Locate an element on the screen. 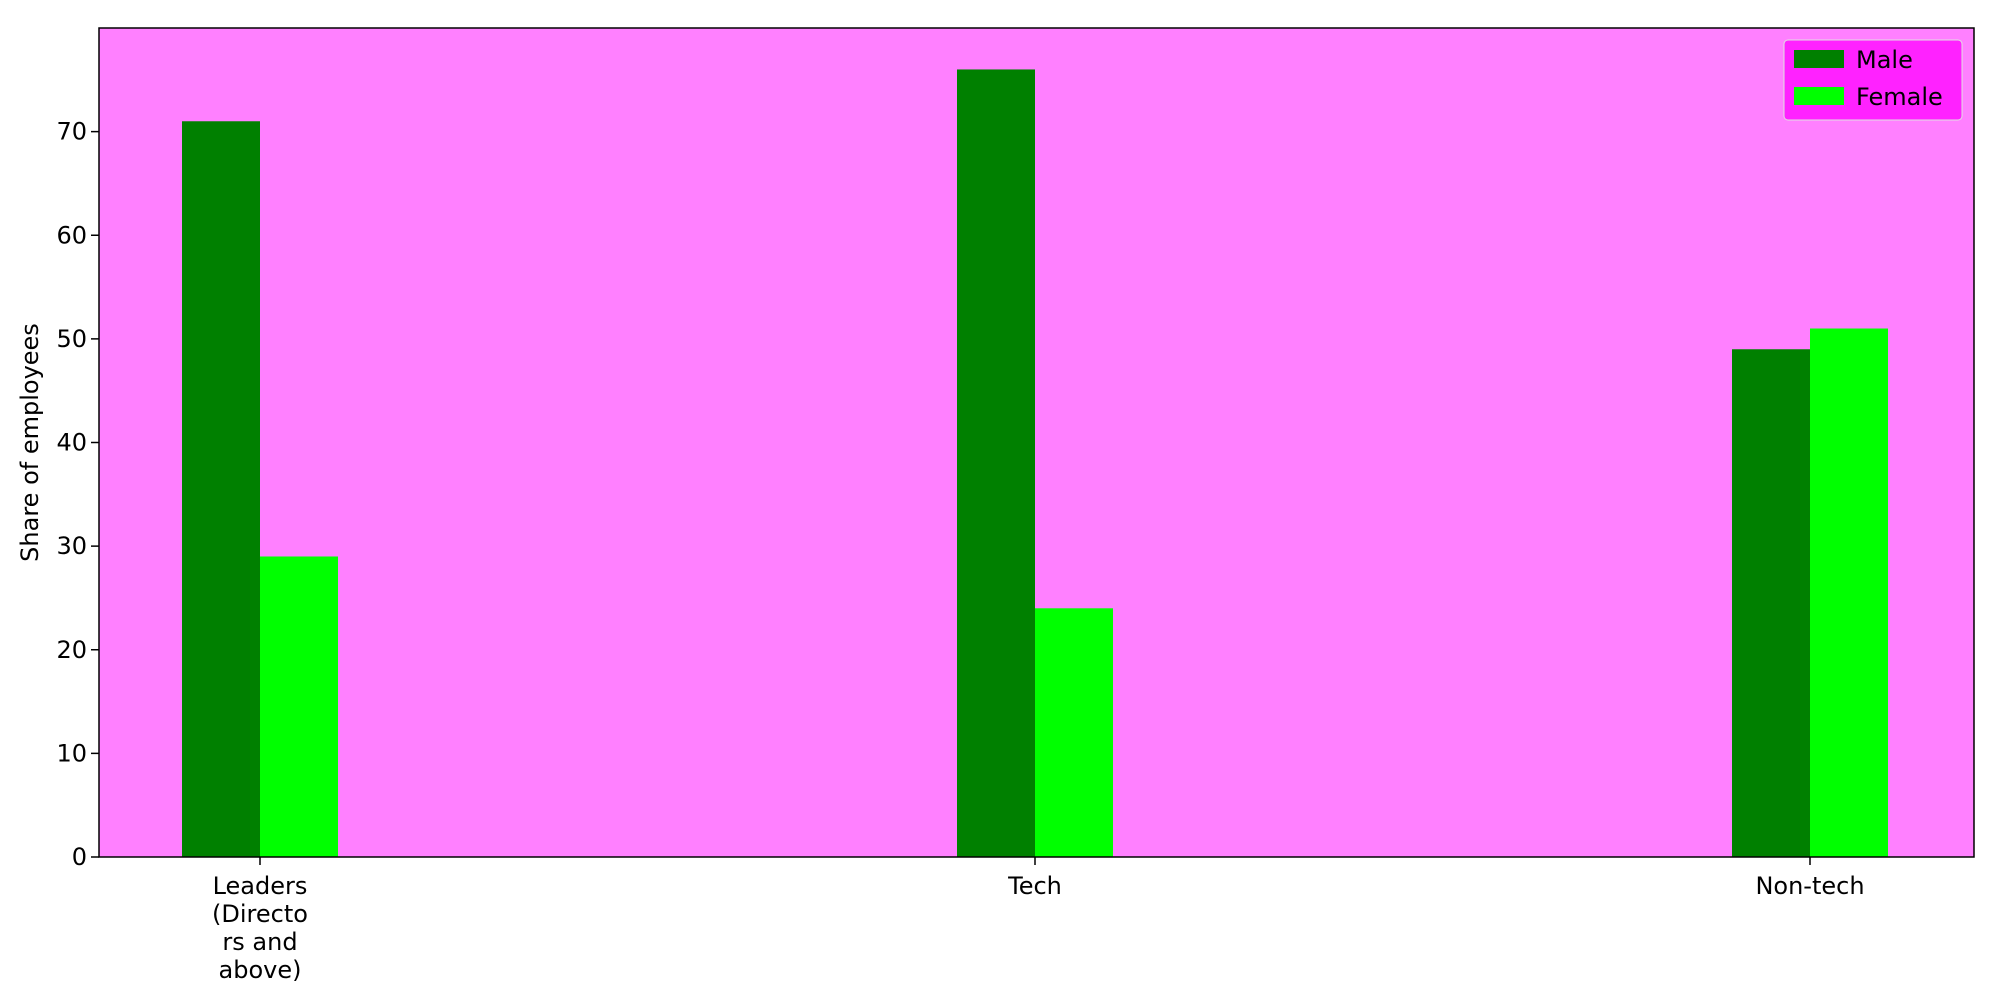  legend-swatch-female is located at coordinates (1819, 96).